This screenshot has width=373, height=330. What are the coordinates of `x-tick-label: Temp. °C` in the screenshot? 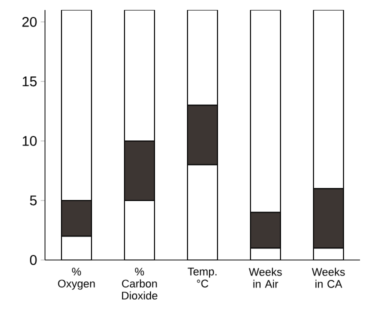 It's located at (202, 278).